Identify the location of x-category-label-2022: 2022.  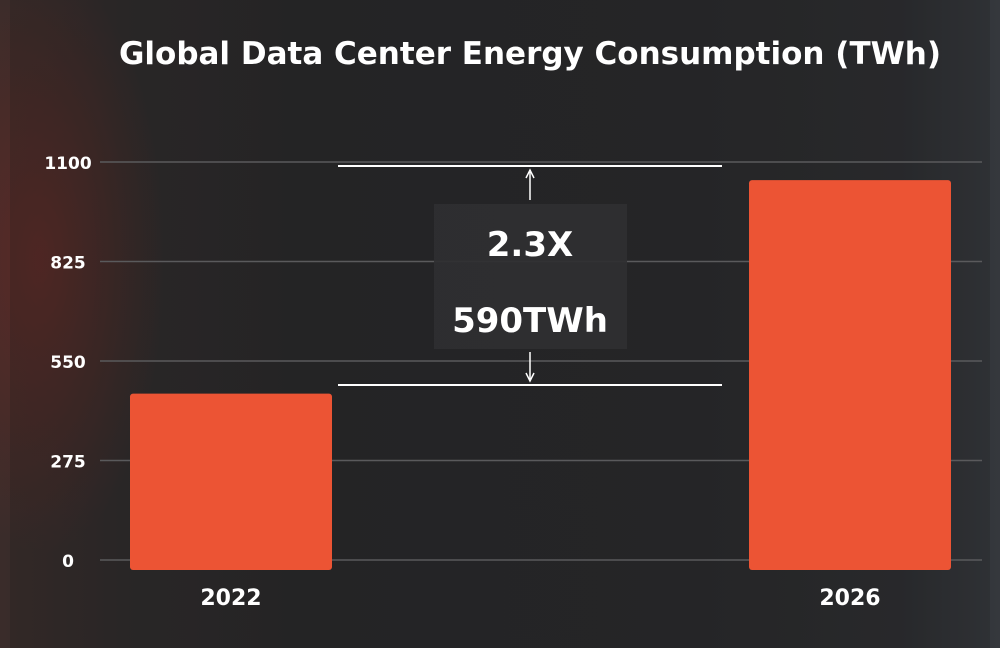
(230, 598).